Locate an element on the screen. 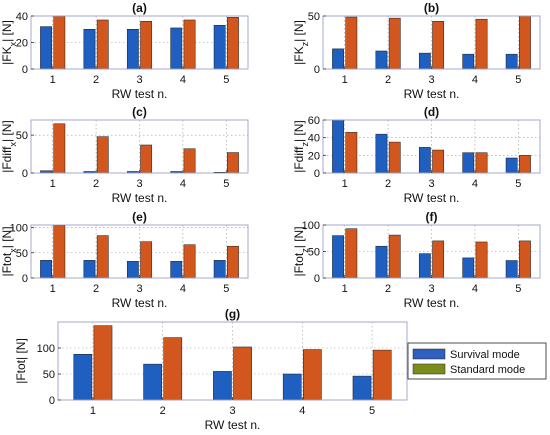  panel-title: (b) is located at coordinates (431, 8).